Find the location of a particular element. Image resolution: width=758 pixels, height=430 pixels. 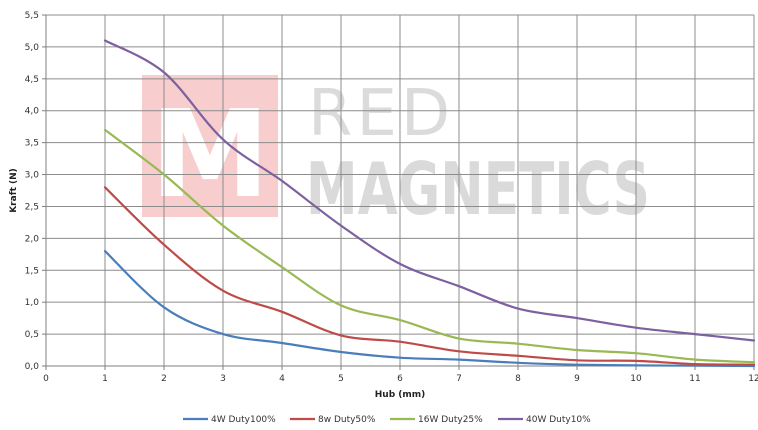

y-tick-label: 2,0 is located at coordinates (32, 239).